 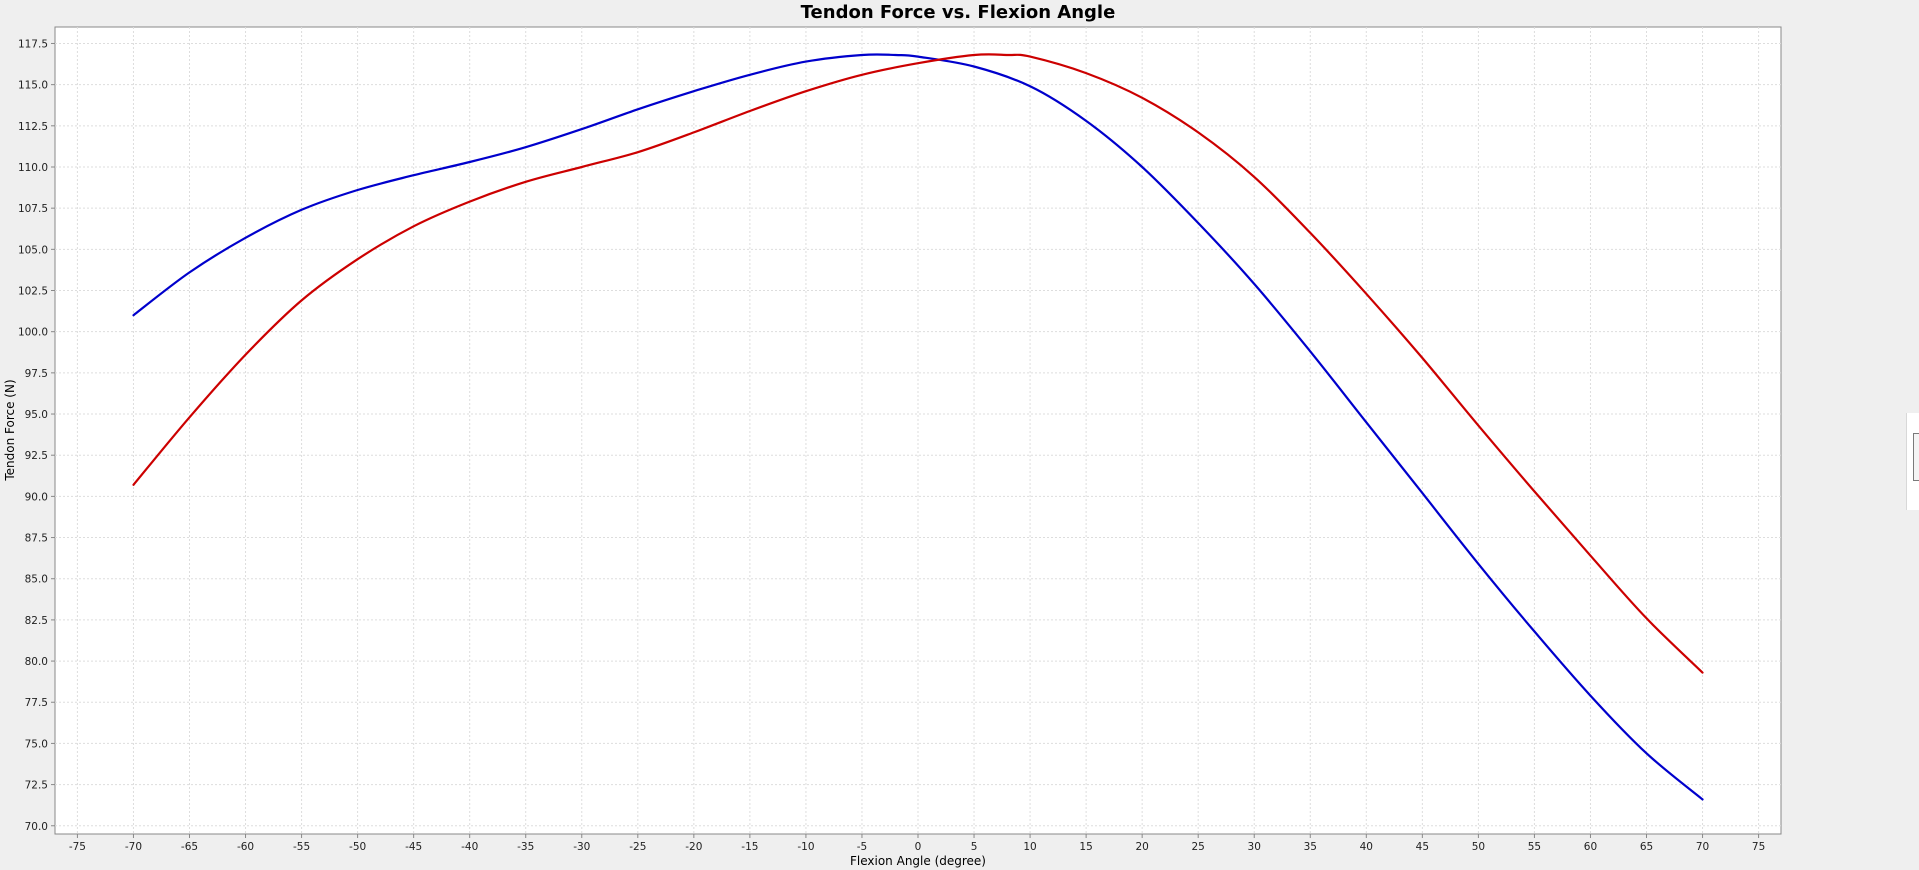 I want to click on x-tick-label: 30, so click(x=1254, y=847).